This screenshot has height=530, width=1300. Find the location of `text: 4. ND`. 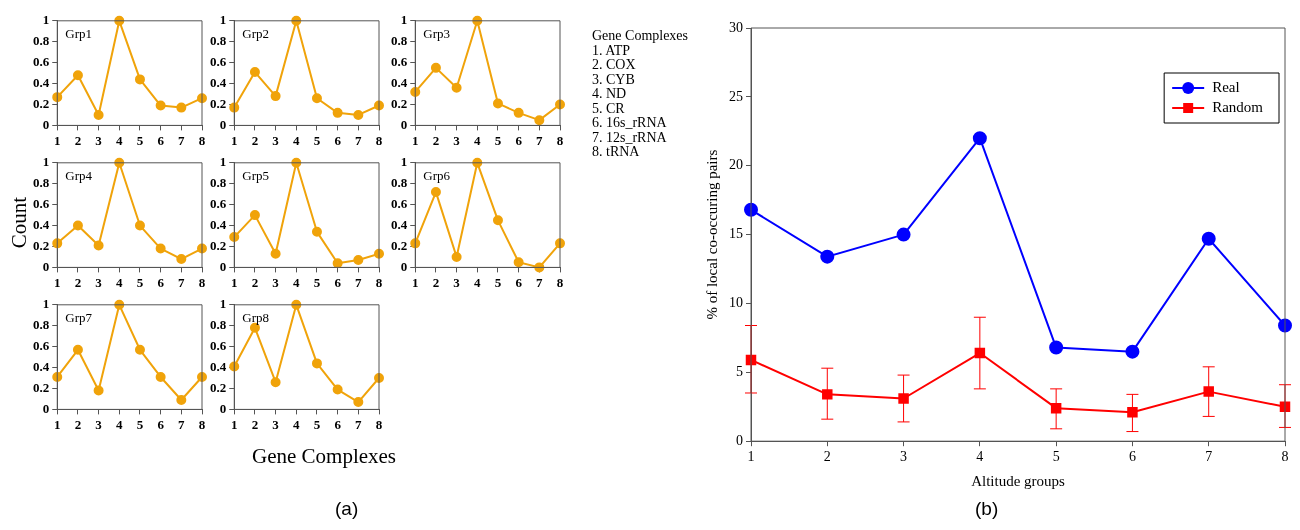

text: 4. ND is located at coordinates (609, 94).